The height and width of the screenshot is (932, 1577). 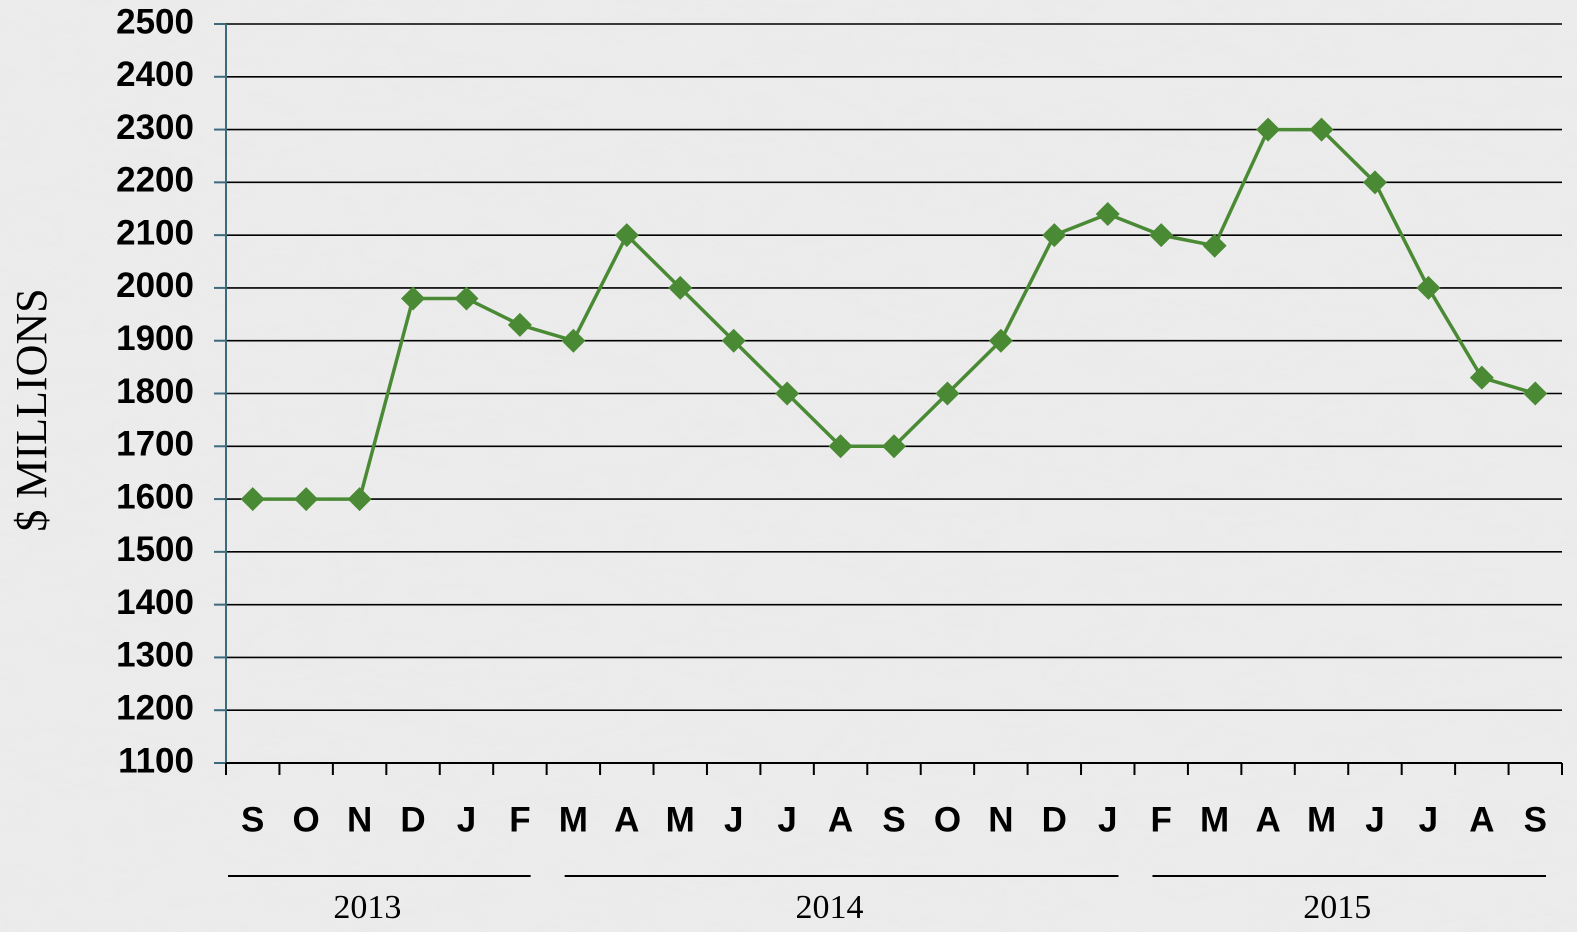 I want to click on y-tick-label: 2100, so click(x=155, y=232).